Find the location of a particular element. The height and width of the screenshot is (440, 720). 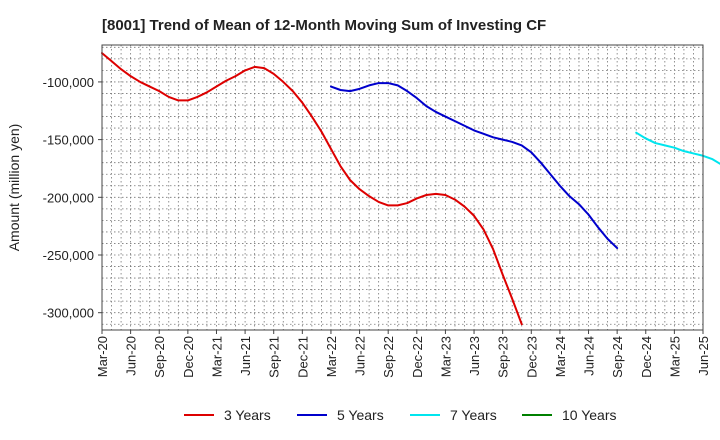

x-tick-label: Mar-21 is located at coordinates (216, 356).